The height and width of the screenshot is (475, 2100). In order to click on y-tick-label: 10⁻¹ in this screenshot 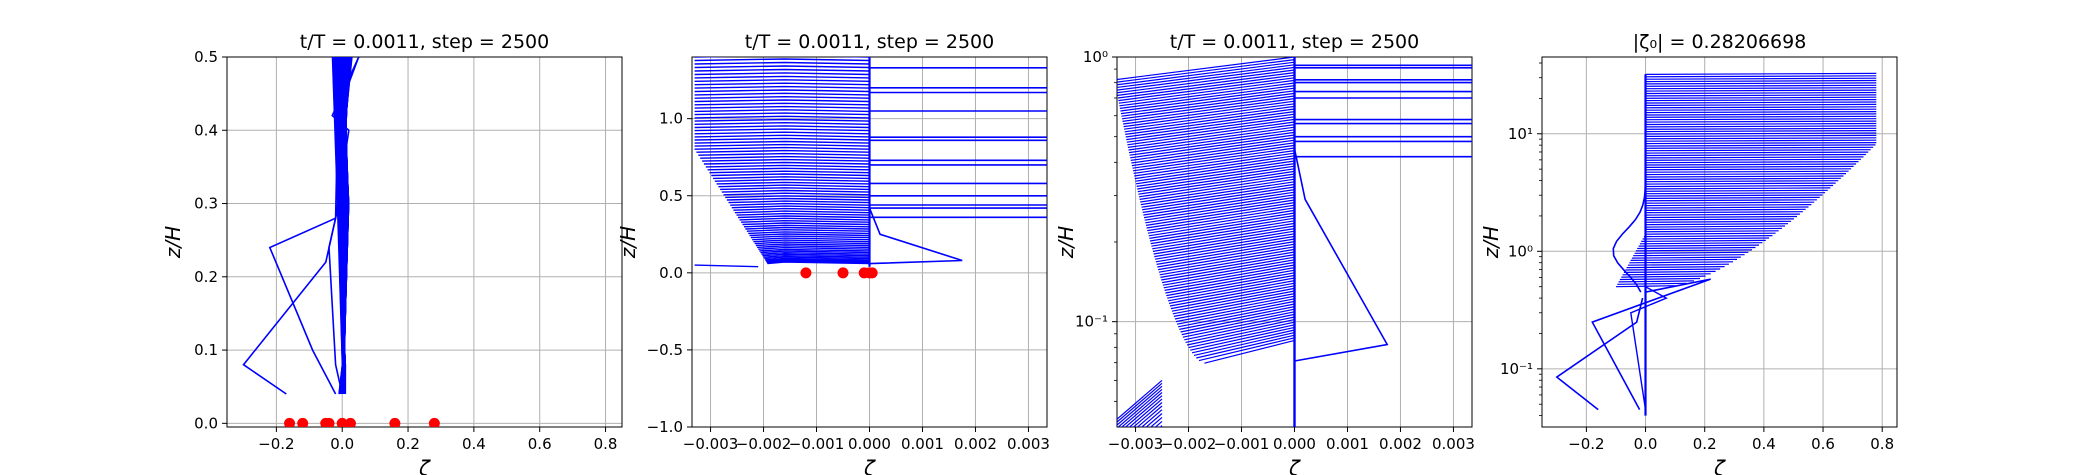, I will do `click(1091, 322)`.